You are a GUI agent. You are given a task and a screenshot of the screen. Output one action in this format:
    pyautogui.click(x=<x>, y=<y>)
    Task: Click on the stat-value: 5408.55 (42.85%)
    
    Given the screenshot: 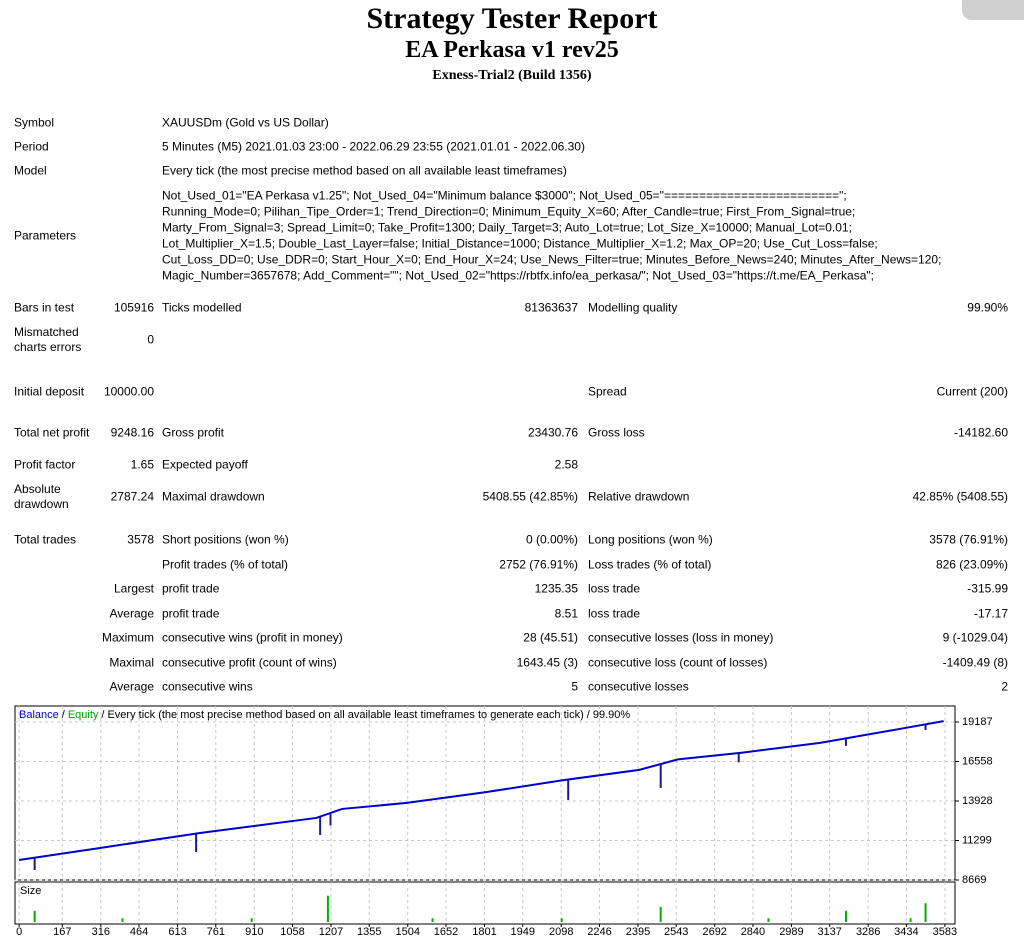 What is the action you would take?
    pyautogui.click(x=530, y=496)
    